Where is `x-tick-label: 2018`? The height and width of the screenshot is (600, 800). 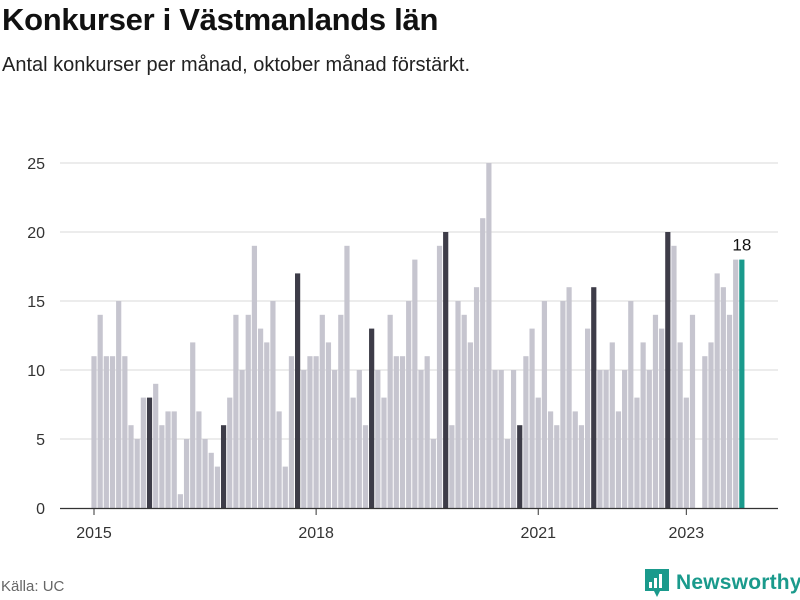
x-tick-label: 2018 is located at coordinates (316, 533).